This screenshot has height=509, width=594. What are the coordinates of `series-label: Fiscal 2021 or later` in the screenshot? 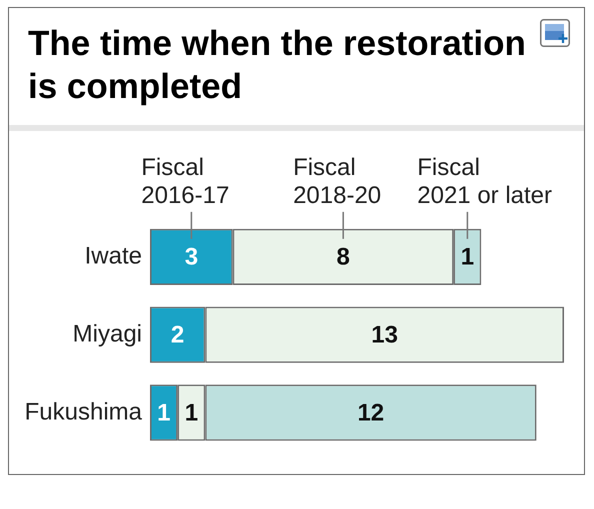 It's located at (484, 181).